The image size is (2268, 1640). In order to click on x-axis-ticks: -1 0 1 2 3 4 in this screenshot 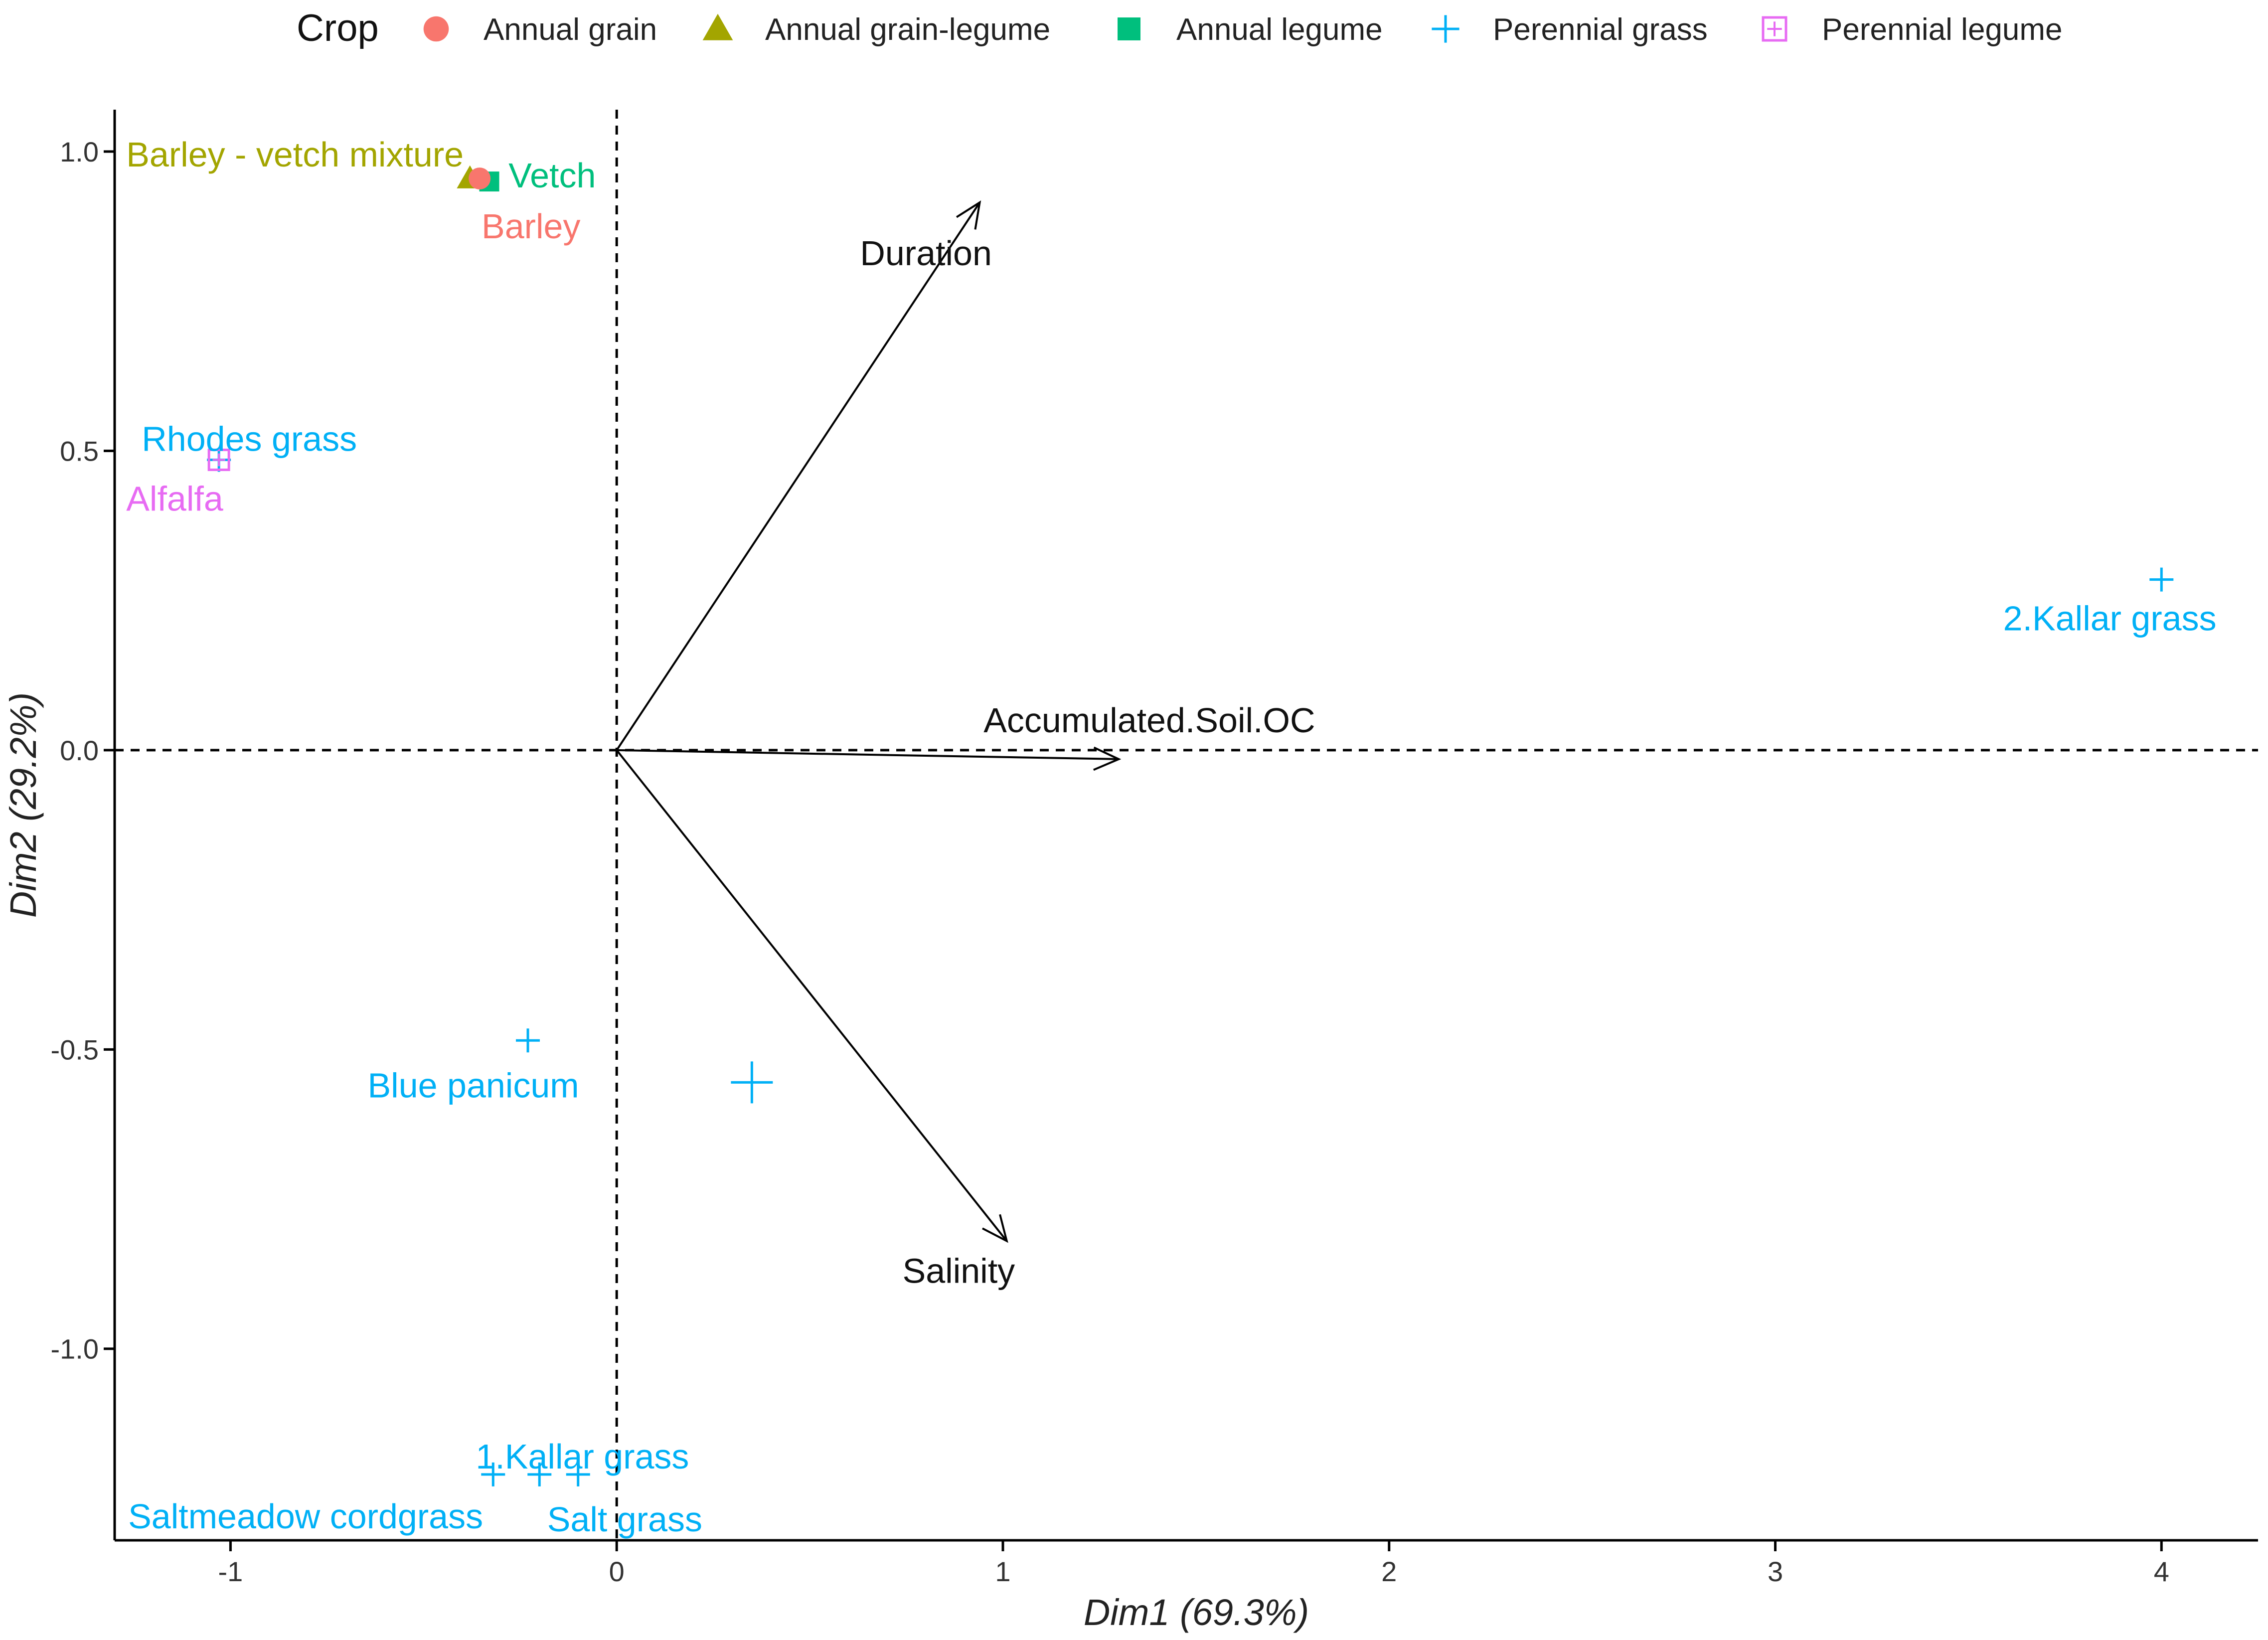, I will do `click(1193, 1563)`.